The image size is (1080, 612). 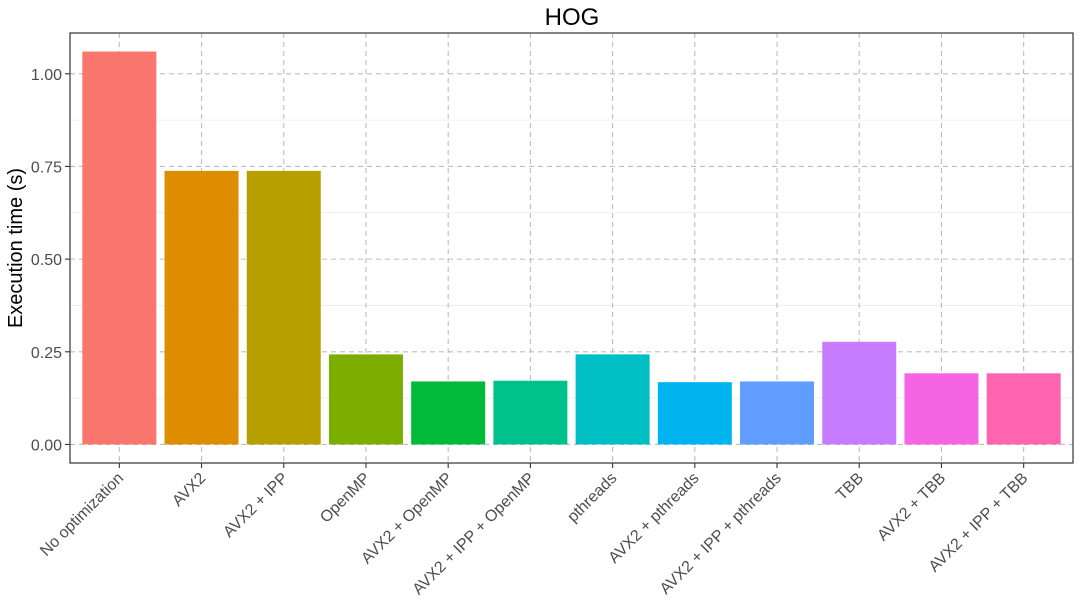 What do you see at coordinates (46, 260) in the screenshot?
I see `y-tick-label: 0.50` at bounding box center [46, 260].